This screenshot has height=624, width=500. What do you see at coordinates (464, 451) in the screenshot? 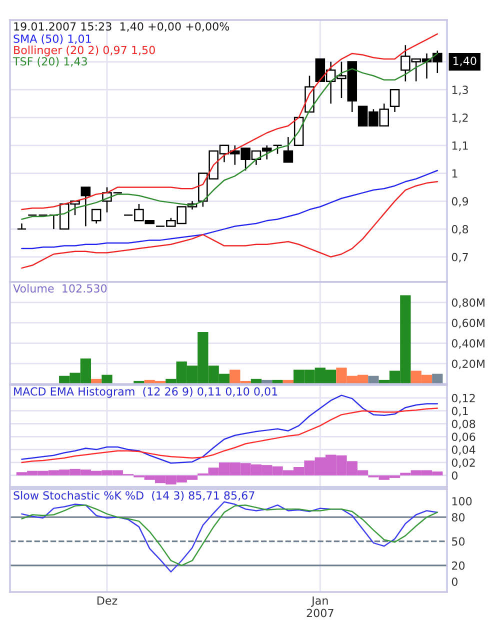
I see `y-tick-label: 0,04` at bounding box center [464, 451].